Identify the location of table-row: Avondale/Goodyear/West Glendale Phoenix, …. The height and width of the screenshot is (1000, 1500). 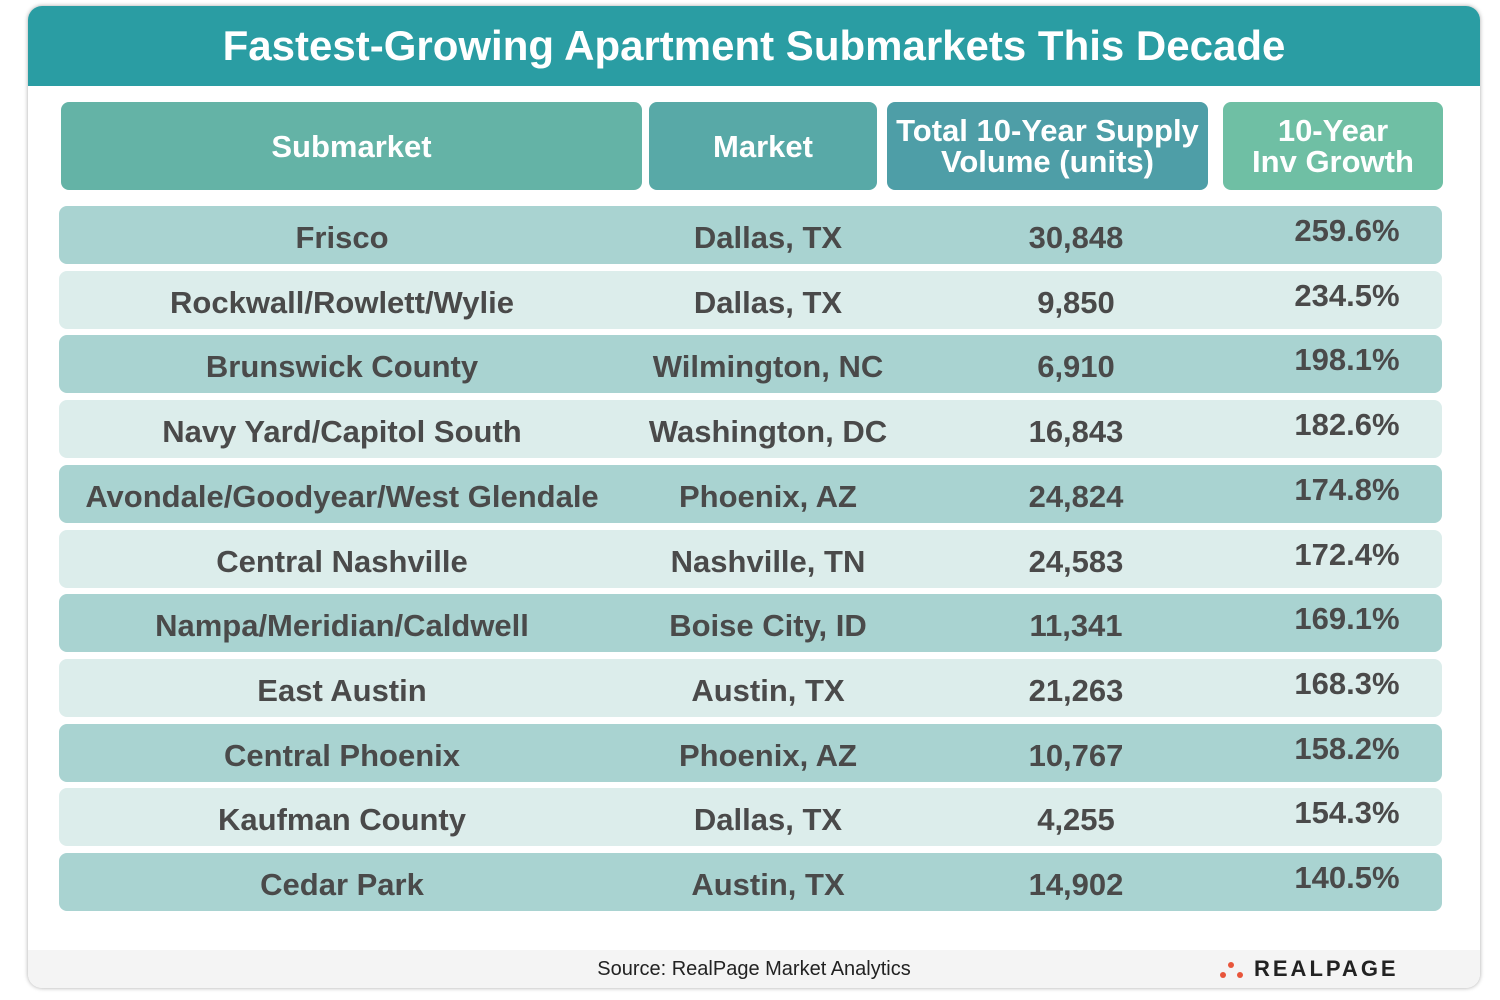
(750, 493).